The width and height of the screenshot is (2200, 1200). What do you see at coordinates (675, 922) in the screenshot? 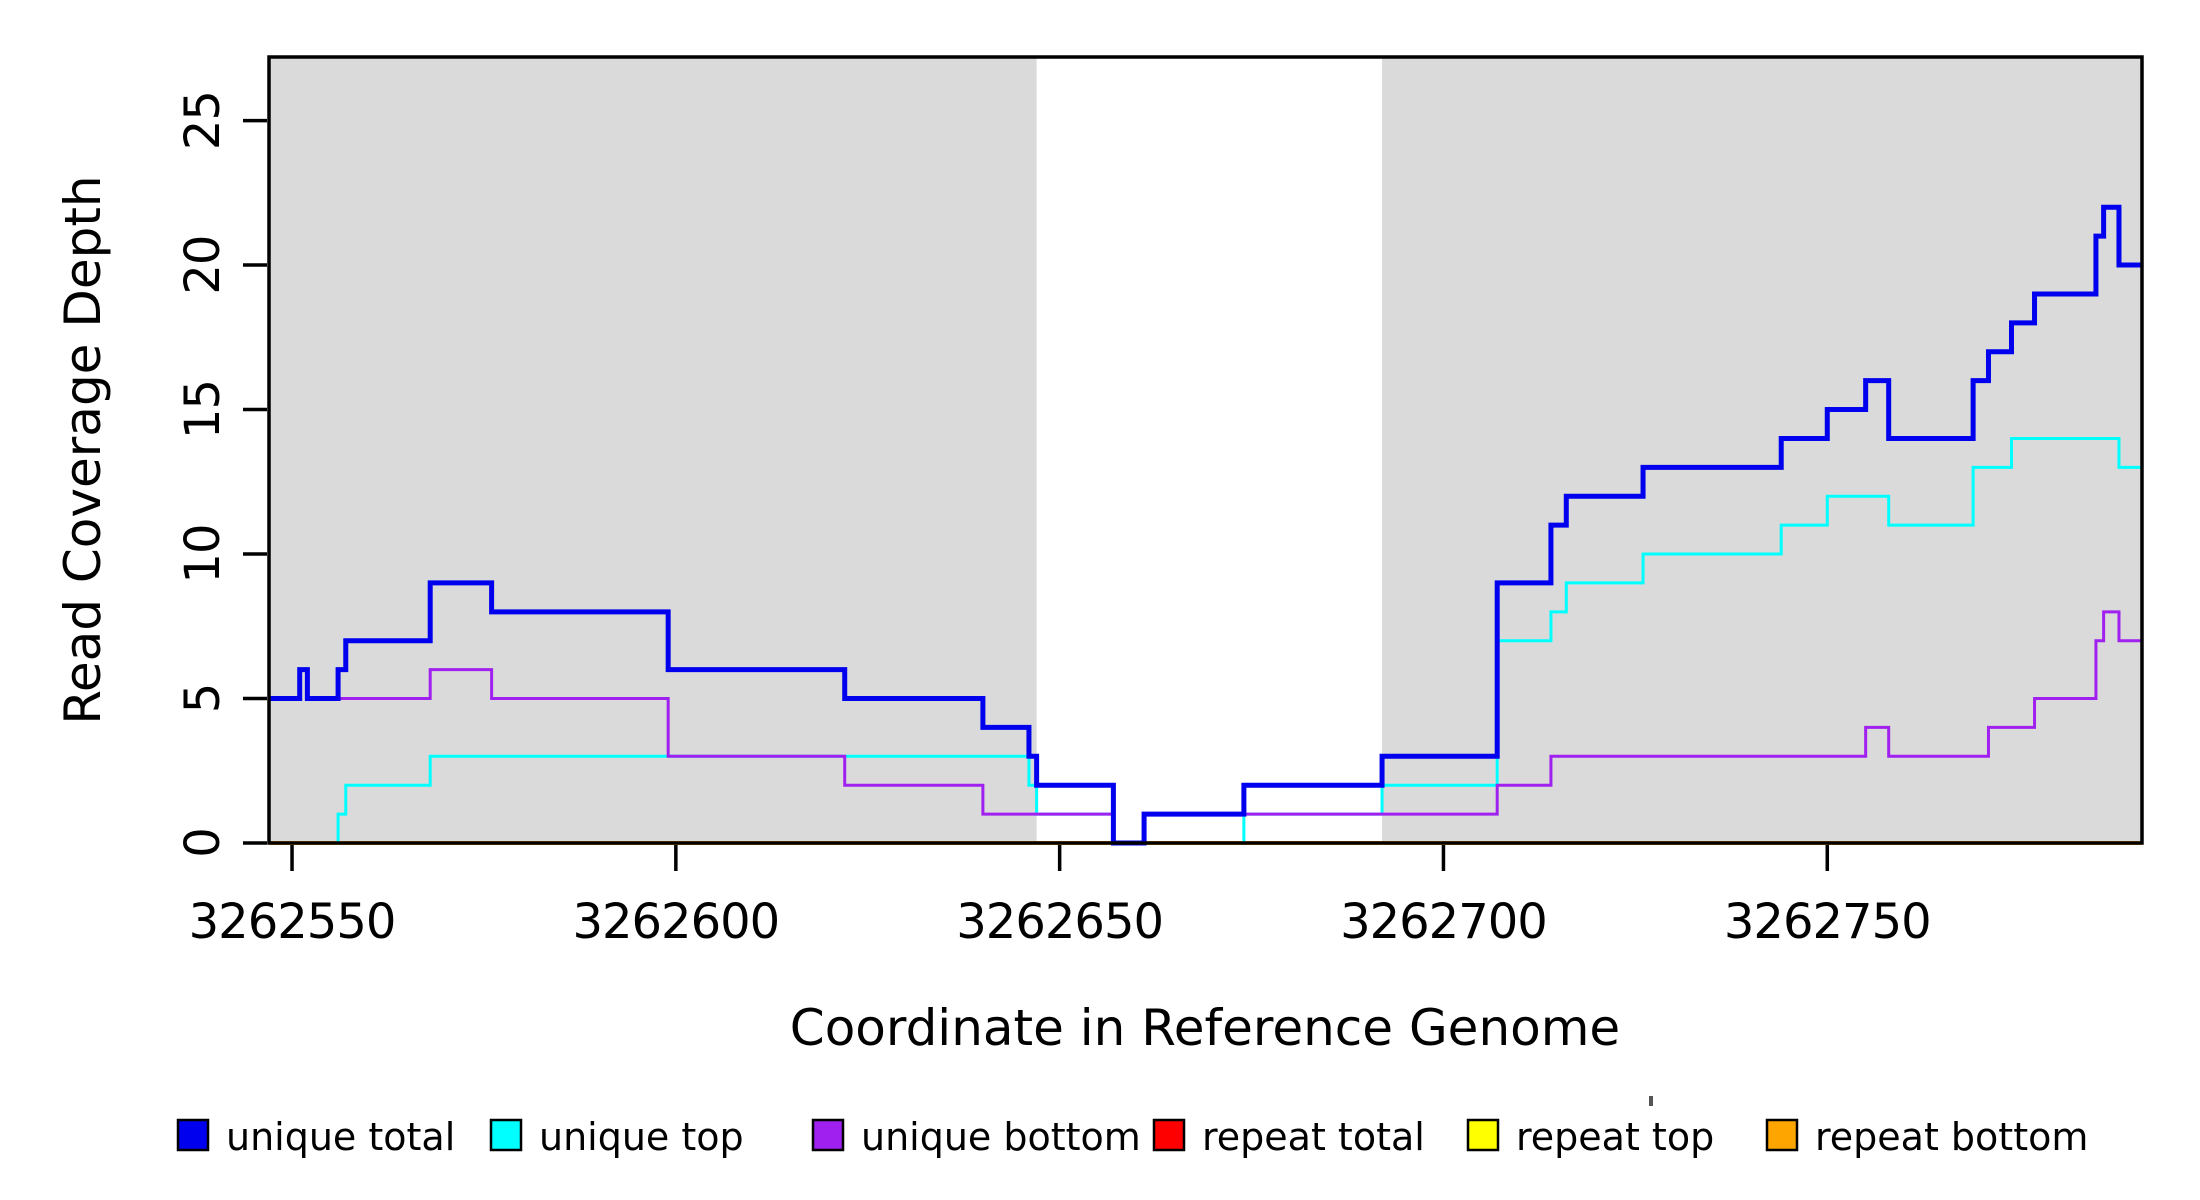
I see `x-tick-label: 3262600` at bounding box center [675, 922].